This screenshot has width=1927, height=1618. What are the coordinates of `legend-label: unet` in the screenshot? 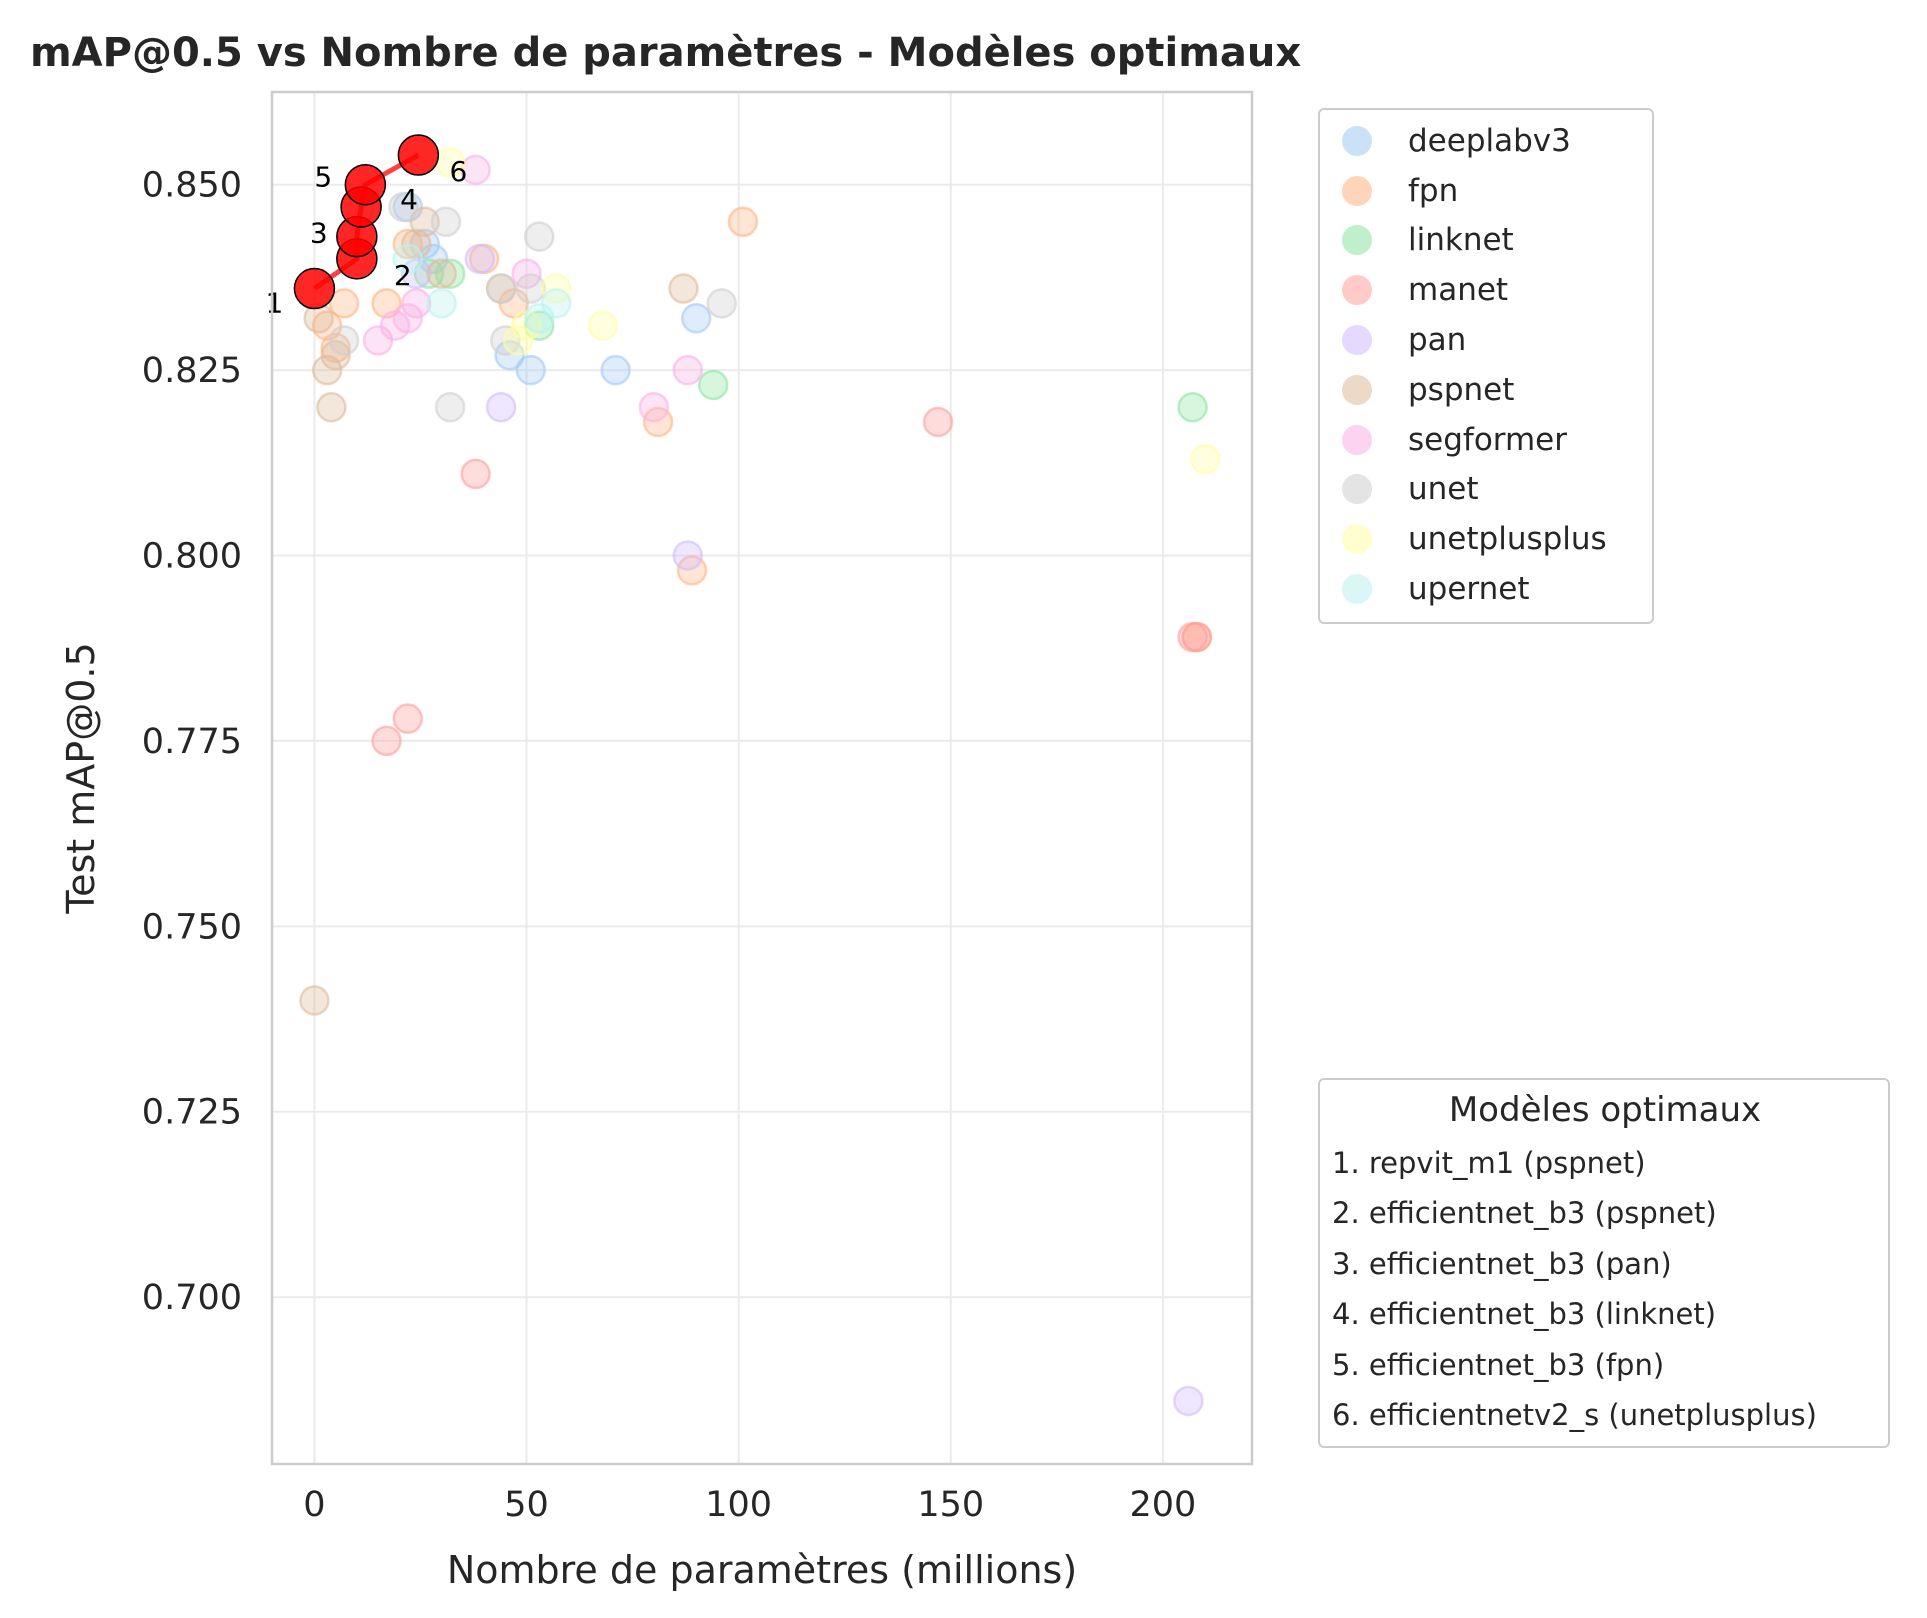 It's located at (1443, 489).